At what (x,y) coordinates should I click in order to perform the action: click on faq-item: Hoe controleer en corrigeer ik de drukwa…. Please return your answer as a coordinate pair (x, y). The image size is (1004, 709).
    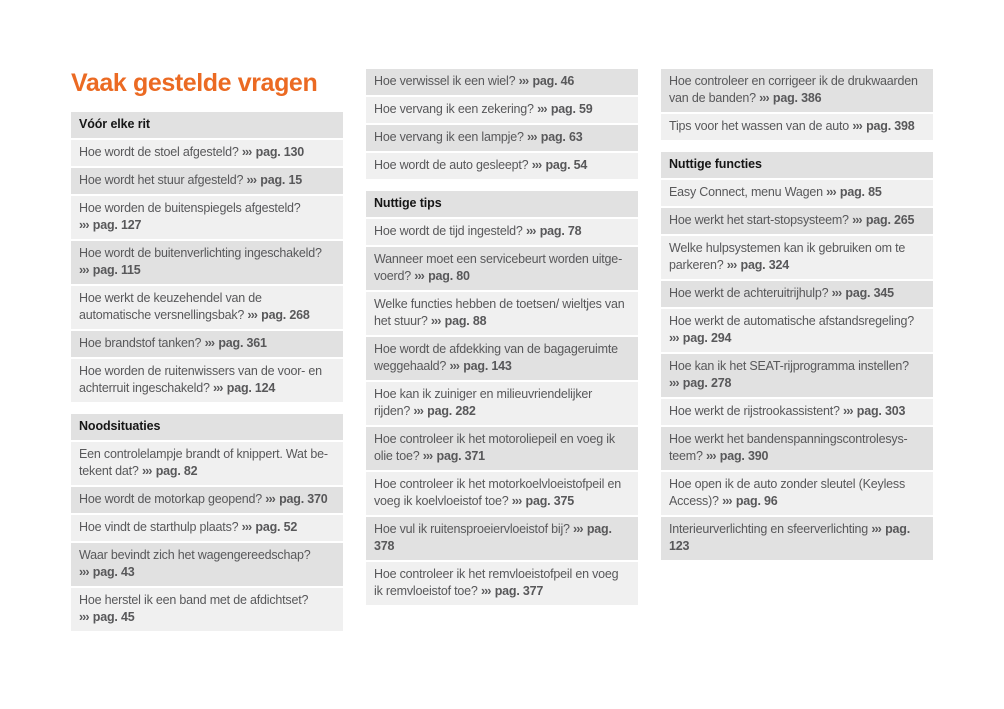
    Looking at the image, I should click on (797, 90).